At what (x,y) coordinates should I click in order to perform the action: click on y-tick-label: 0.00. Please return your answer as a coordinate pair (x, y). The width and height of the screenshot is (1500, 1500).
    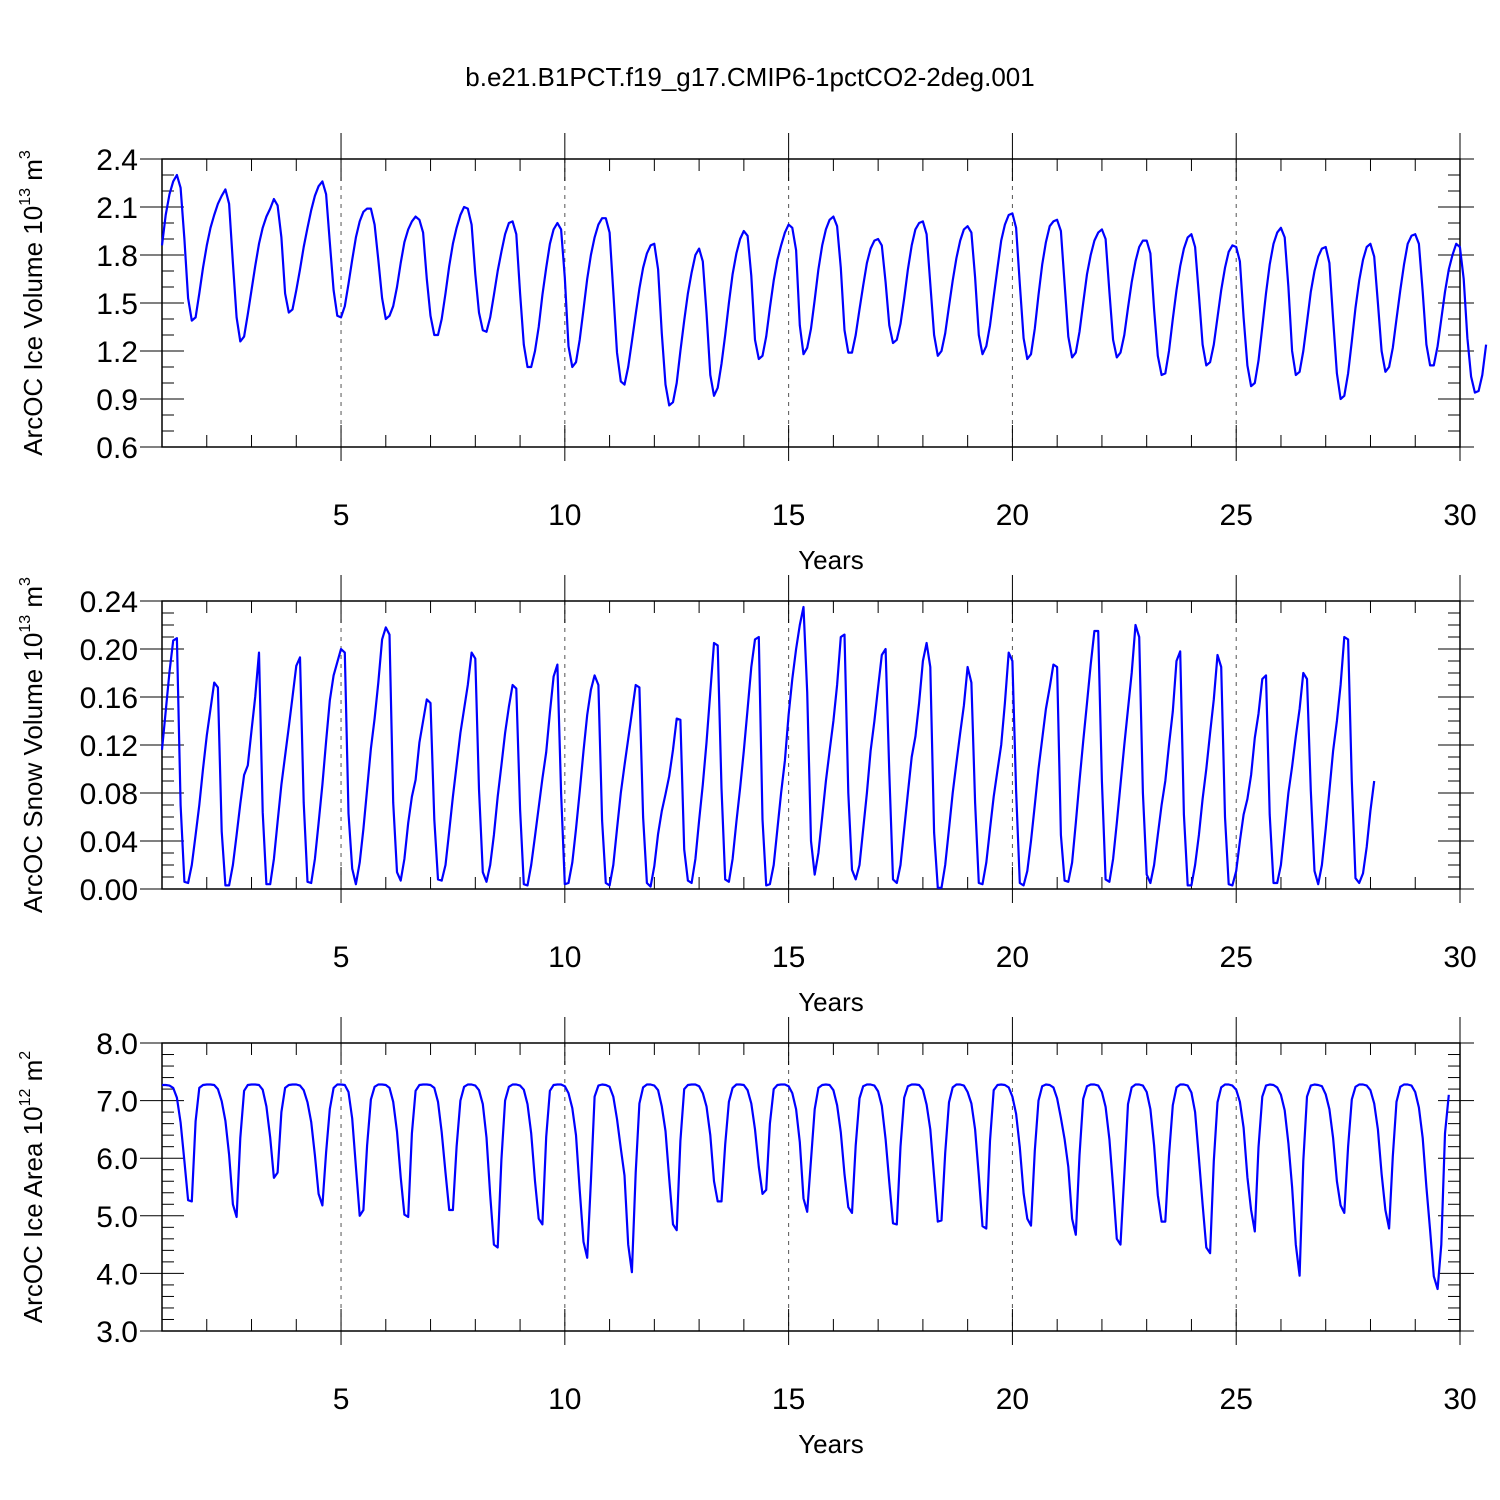
    Looking at the image, I should click on (109, 890).